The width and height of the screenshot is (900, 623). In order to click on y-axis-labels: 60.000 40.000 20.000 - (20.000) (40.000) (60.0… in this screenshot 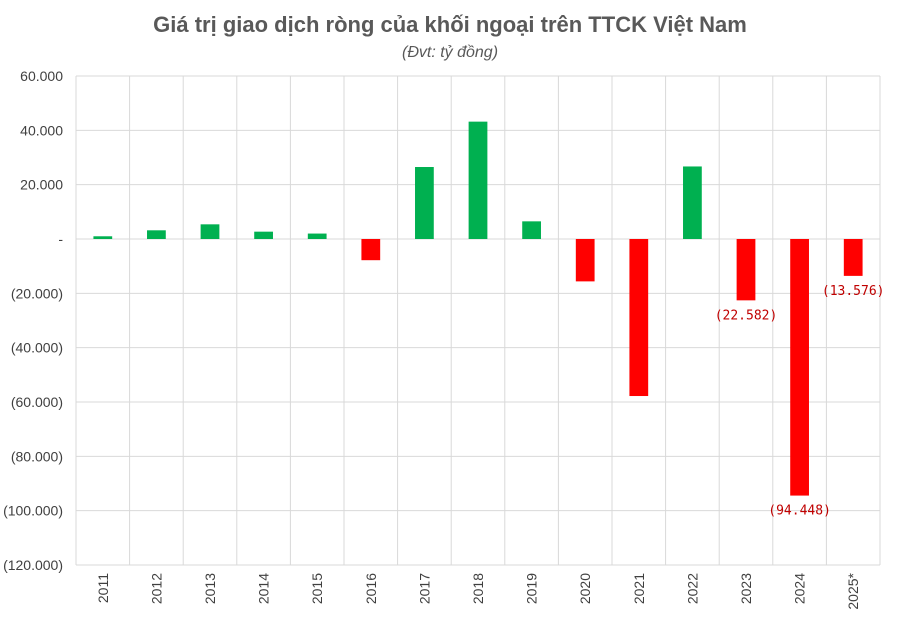, I will do `click(33, 320)`.